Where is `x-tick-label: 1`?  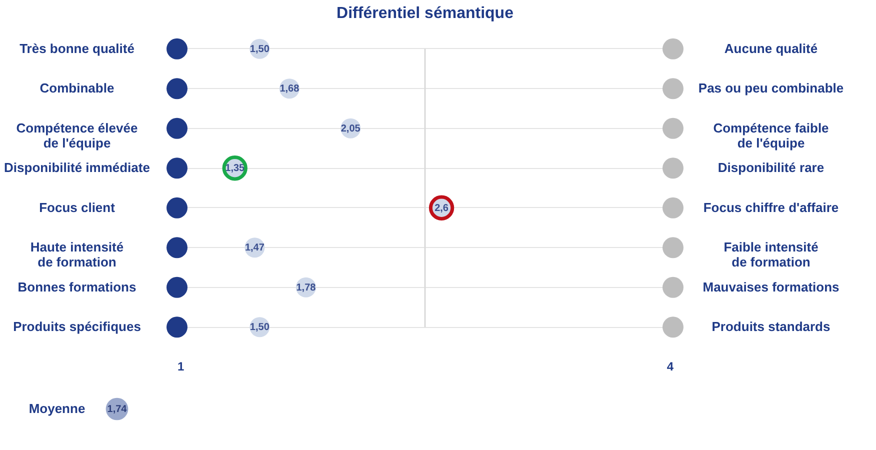
x-tick-label: 1 is located at coordinates (181, 367).